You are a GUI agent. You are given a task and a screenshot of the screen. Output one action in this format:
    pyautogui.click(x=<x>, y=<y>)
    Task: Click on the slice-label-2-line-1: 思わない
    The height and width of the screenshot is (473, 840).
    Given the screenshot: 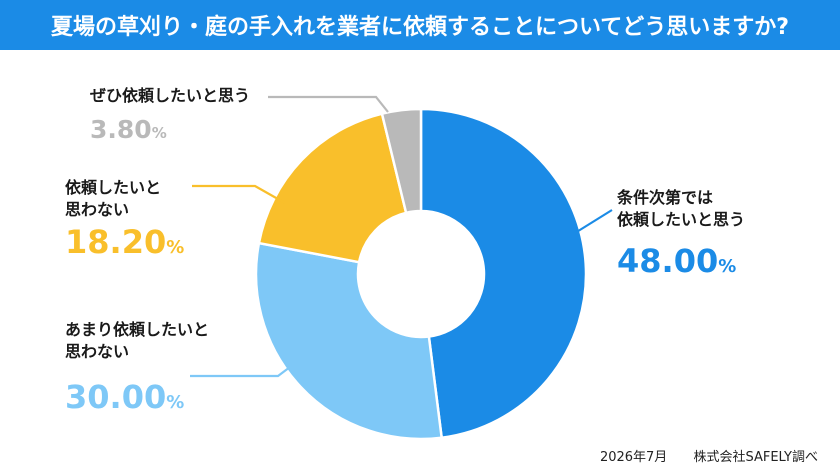 What is the action you would take?
    pyautogui.click(x=97, y=209)
    